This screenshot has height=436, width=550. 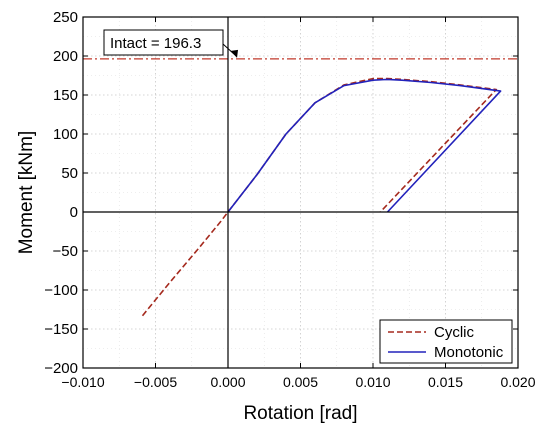 What do you see at coordinates (372, 382) in the screenshot?
I see `x-tick-label-4: 0.010` at bounding box center [372, 382].